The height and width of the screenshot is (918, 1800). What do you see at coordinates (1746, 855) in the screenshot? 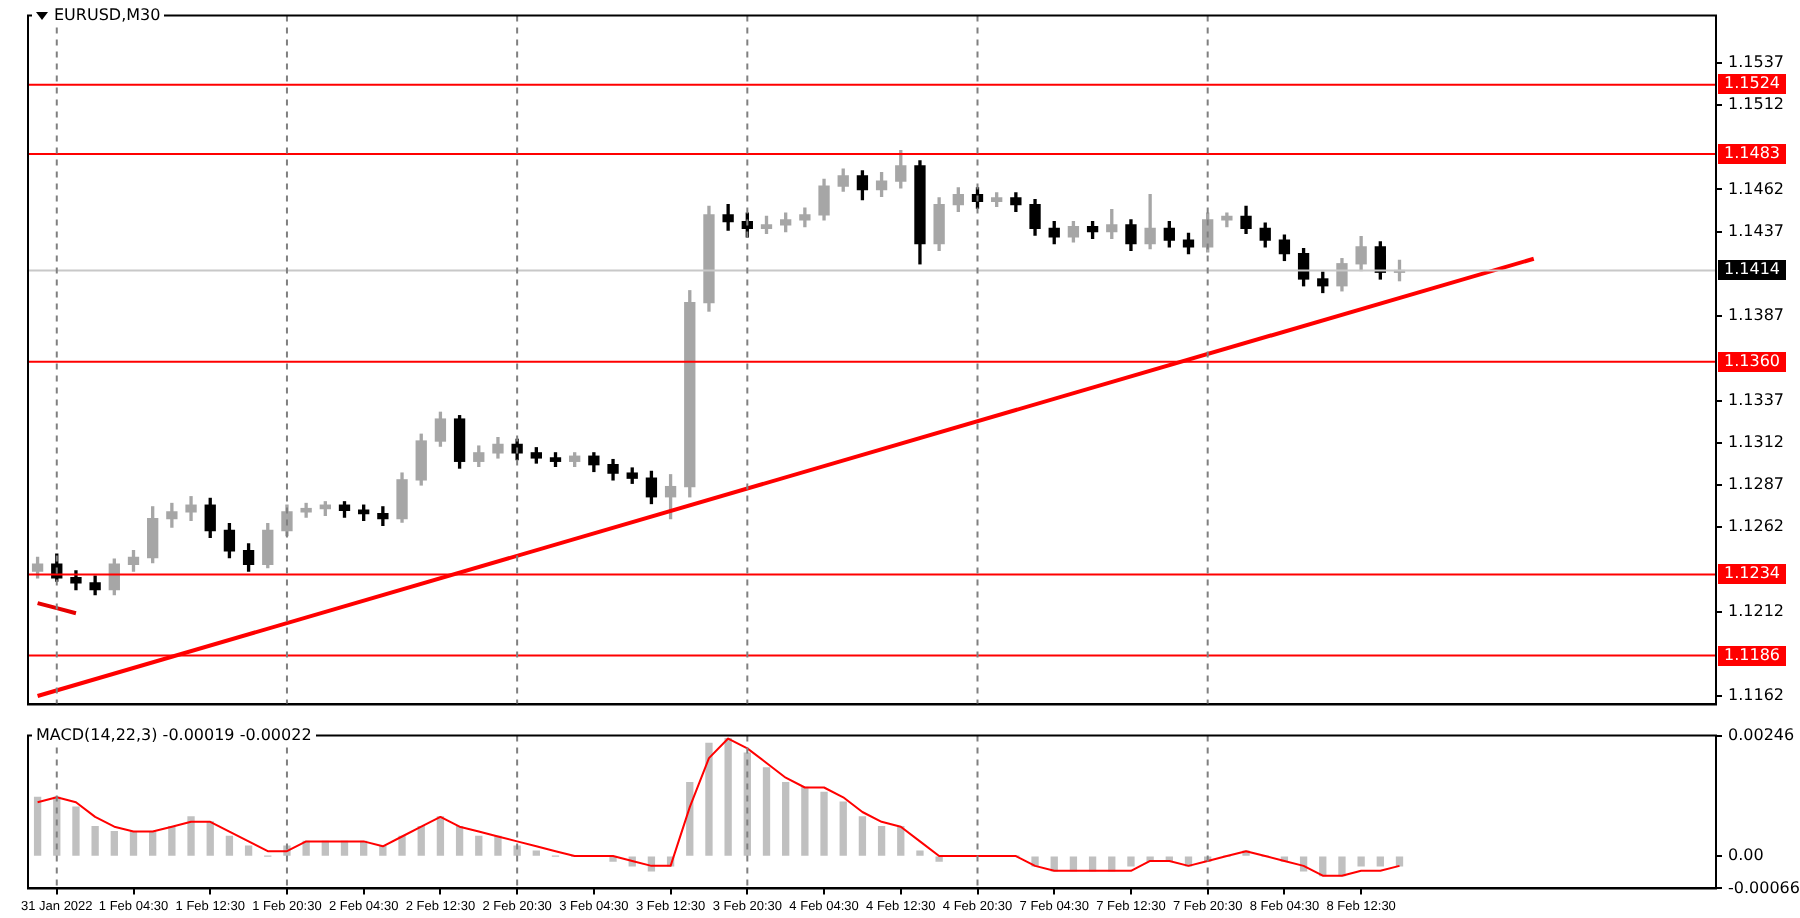
I see `y-tick-label: 0.00` at bounding box center [1746, 855].